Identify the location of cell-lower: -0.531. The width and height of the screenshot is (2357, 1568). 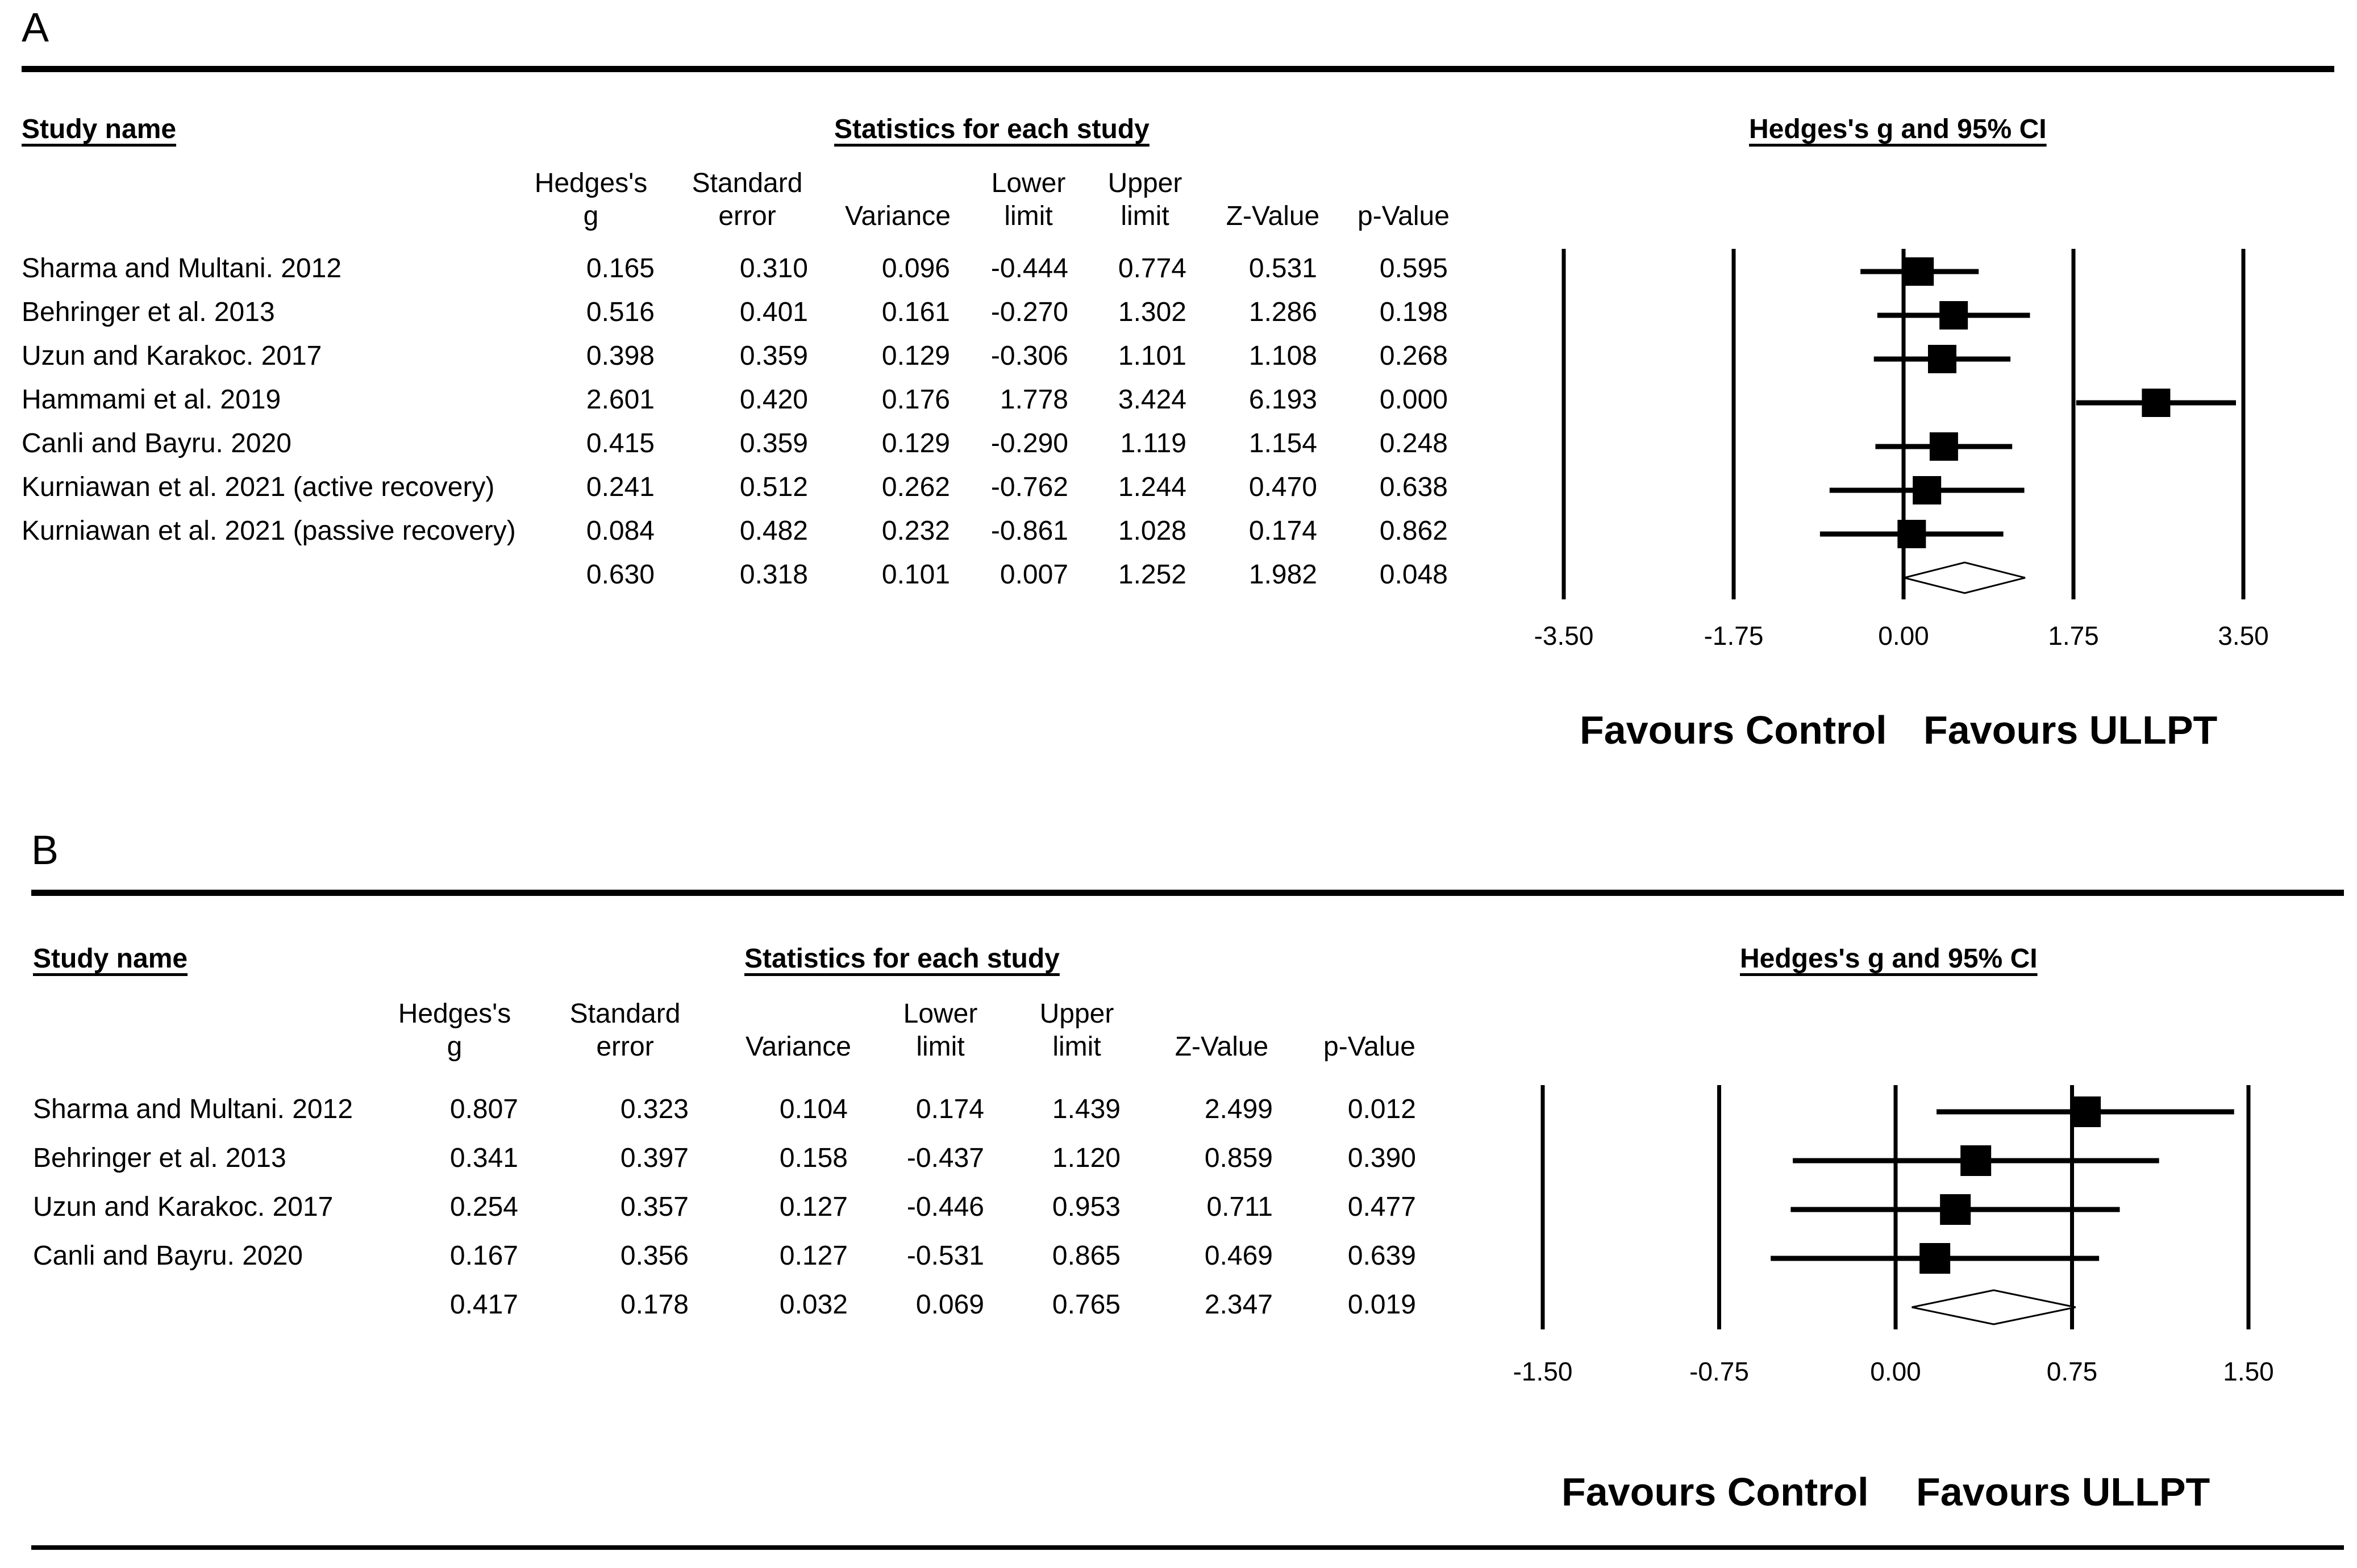
(945, 1256).